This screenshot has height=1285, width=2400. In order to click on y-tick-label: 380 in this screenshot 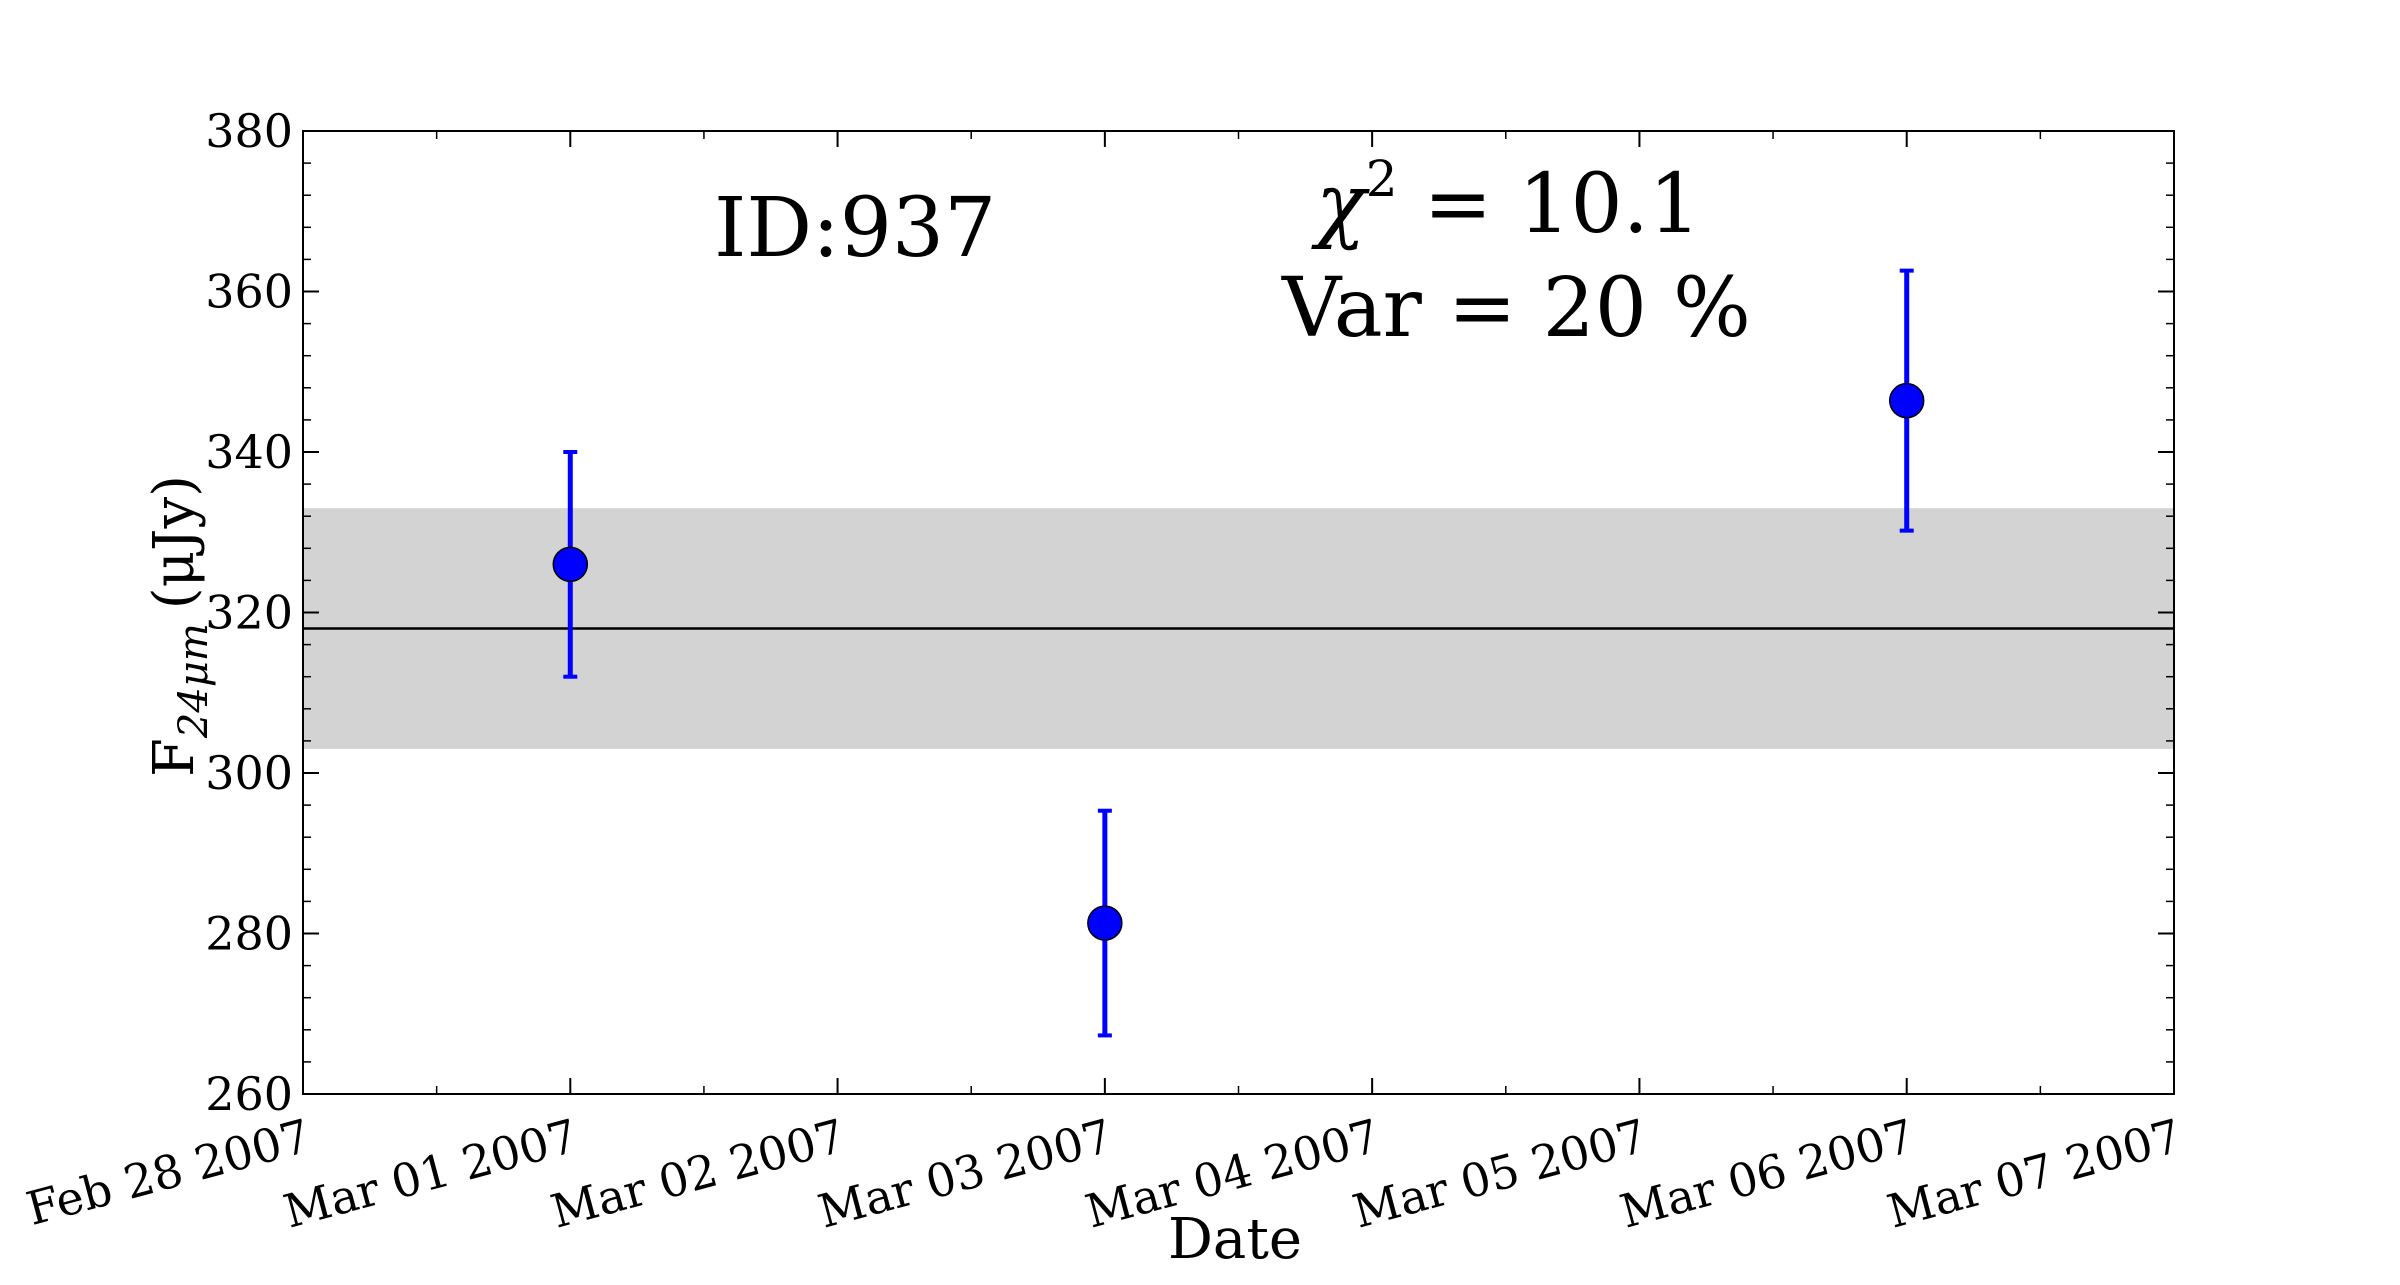, I will do `click(249, 131)`.